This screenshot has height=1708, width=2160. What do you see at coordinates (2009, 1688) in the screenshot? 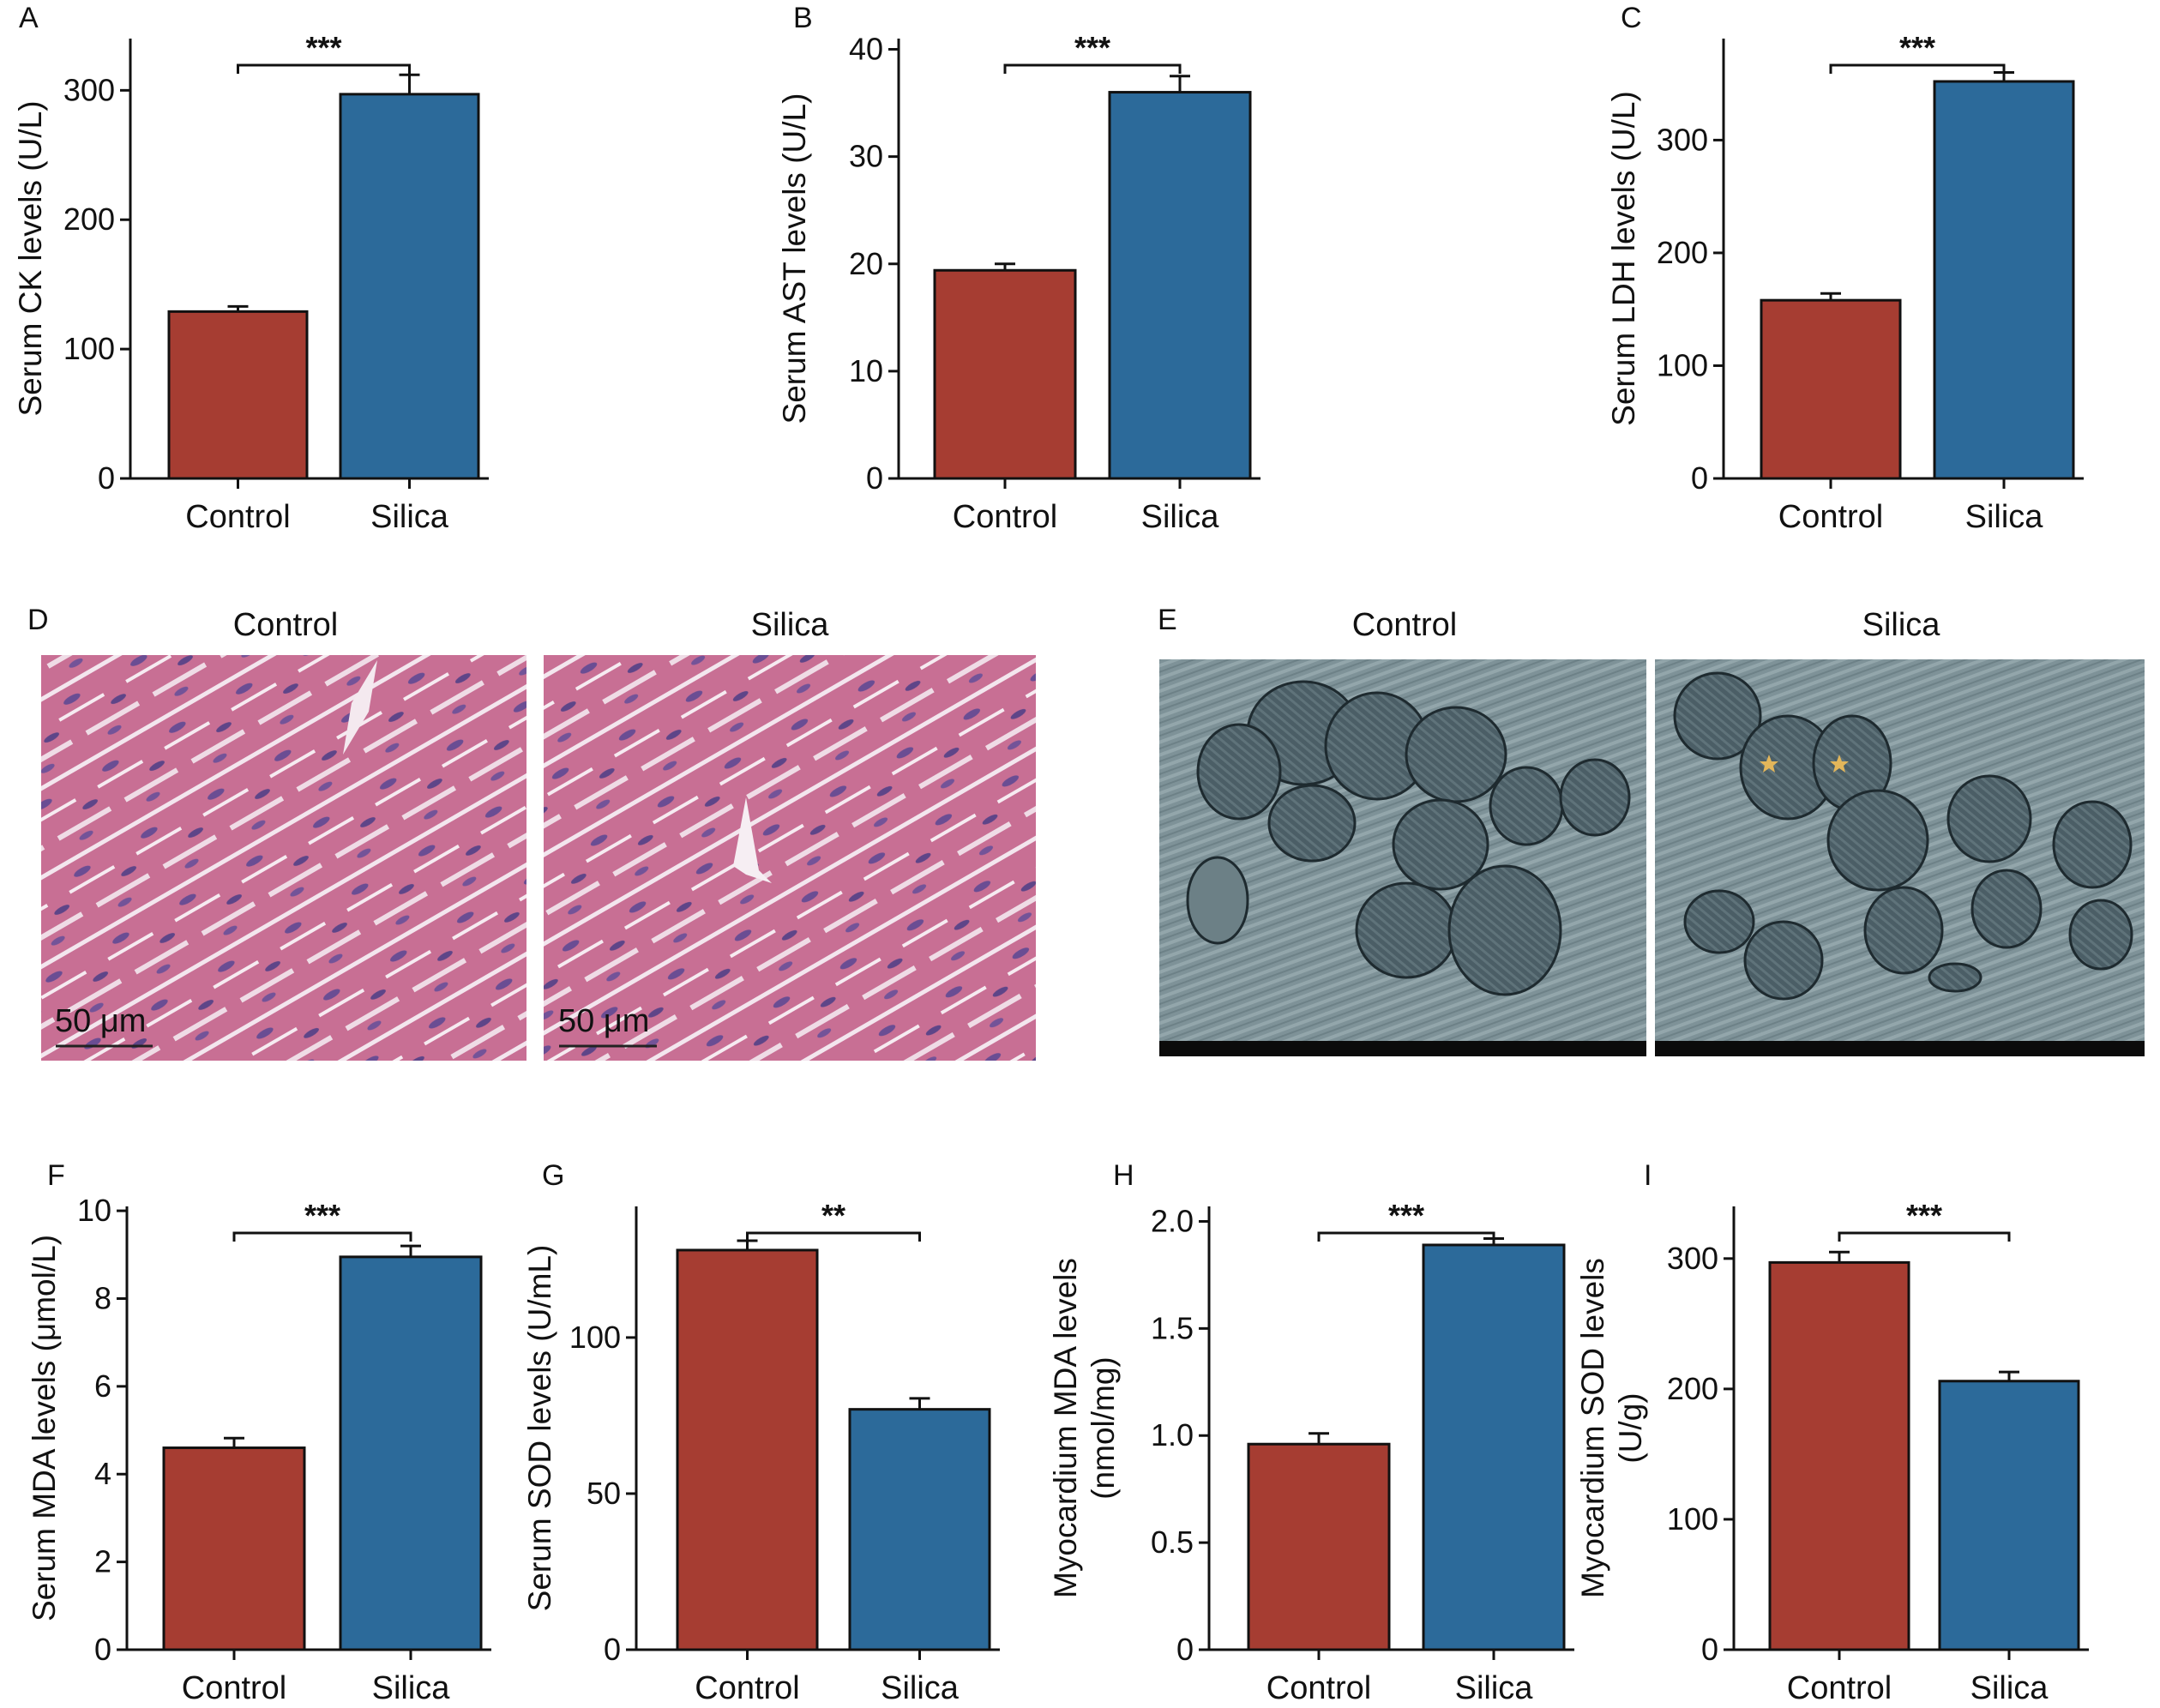
I see `x-category-label-i: Silica` at bounding box center [2009, 1688].